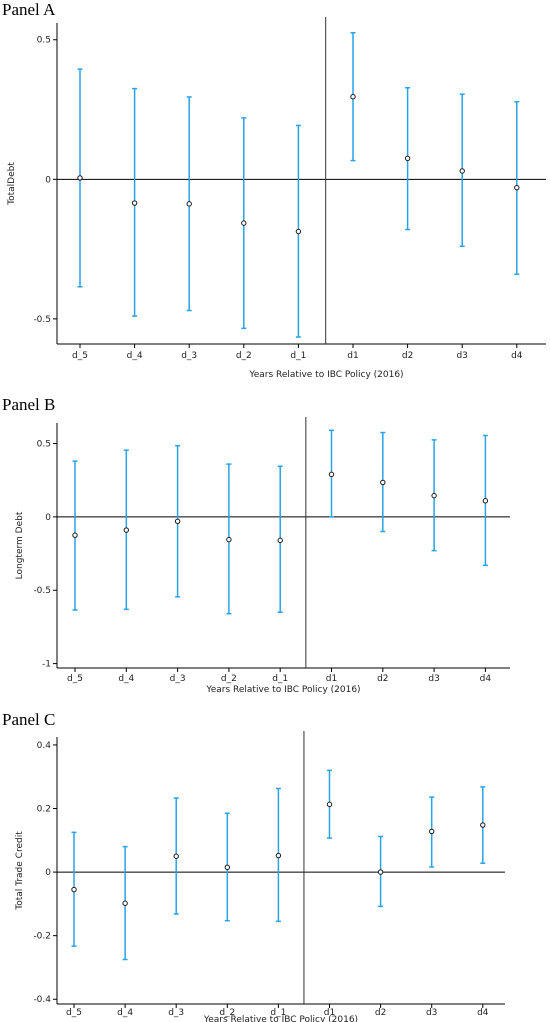 The height and width of the screenshot is (1022, 550). I want to click on panel-b-title: Panel B, so click(29, 404).